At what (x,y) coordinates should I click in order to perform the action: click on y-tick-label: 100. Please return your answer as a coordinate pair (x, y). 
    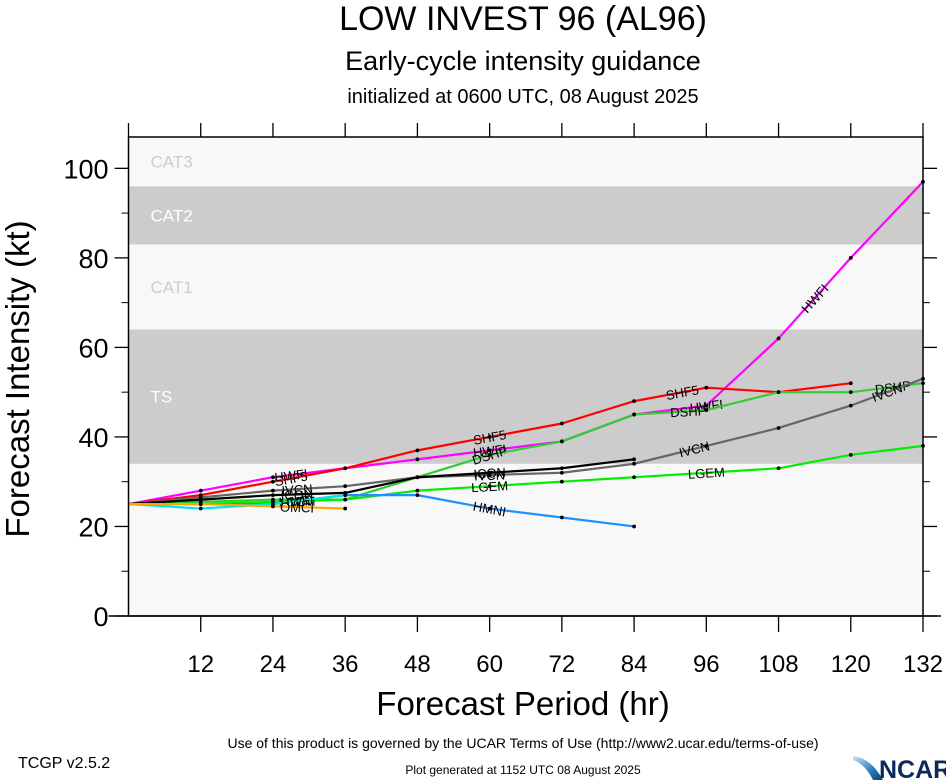
    Looking at the image, I should click on (85, 169).